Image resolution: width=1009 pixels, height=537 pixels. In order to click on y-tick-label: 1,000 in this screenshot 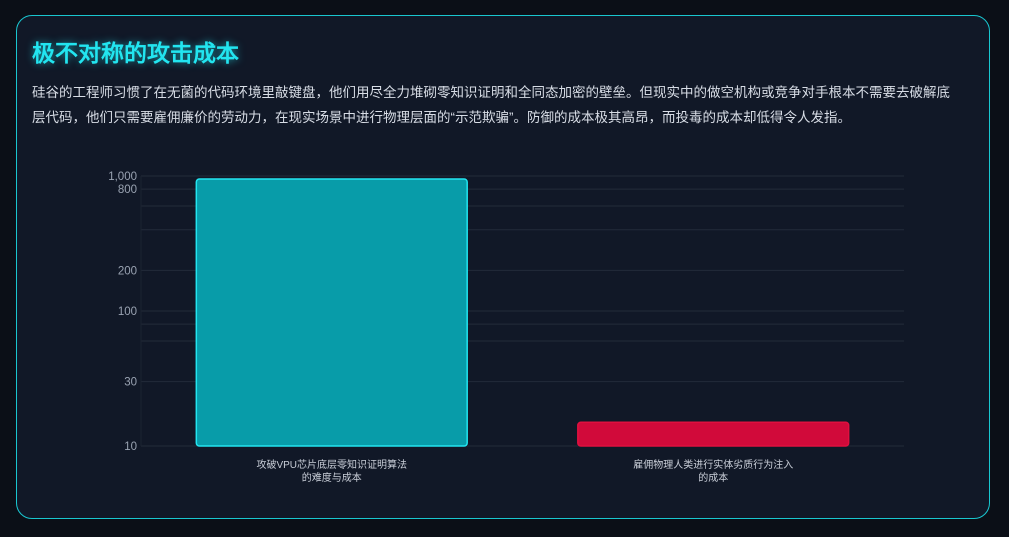, I will do `click(122, 177)`.